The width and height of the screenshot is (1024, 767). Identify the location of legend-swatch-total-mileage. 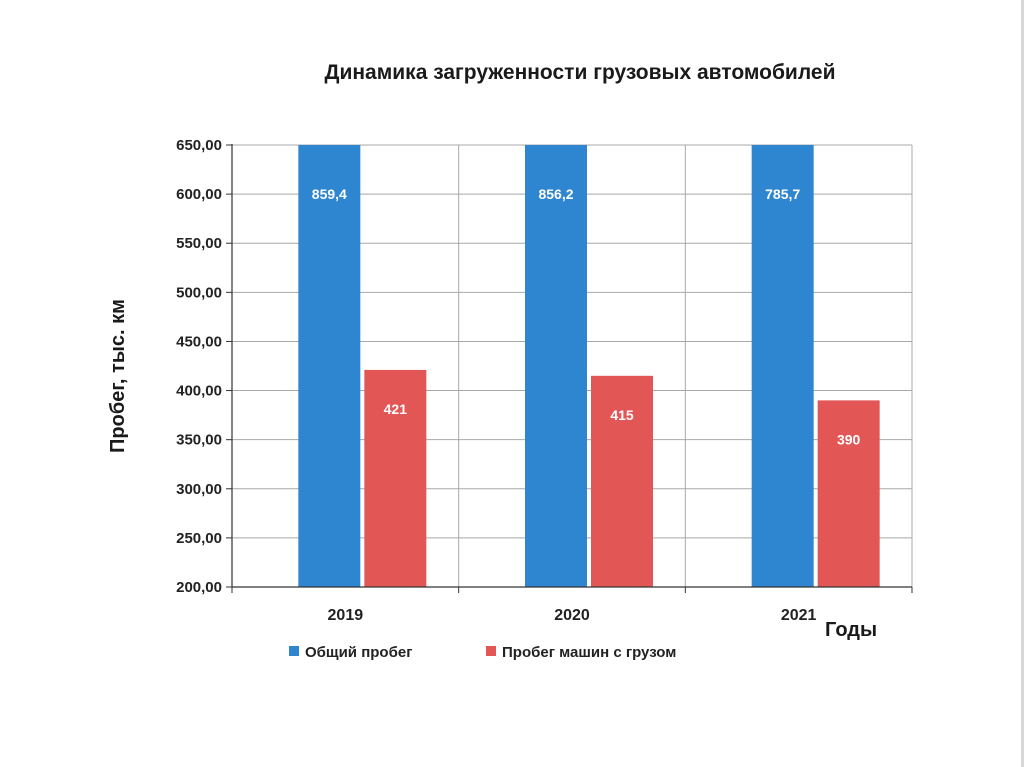
(294, 651).